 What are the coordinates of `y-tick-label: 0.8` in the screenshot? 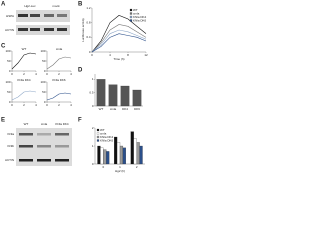 It's located at (88, 22).